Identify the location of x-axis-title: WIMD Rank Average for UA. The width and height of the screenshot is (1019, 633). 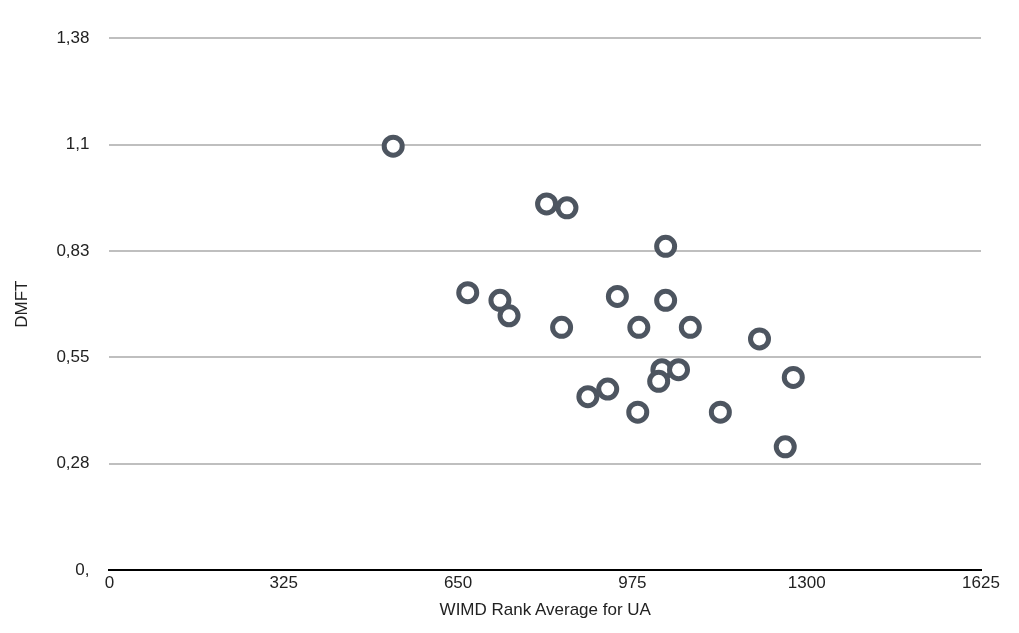
(545, 610).